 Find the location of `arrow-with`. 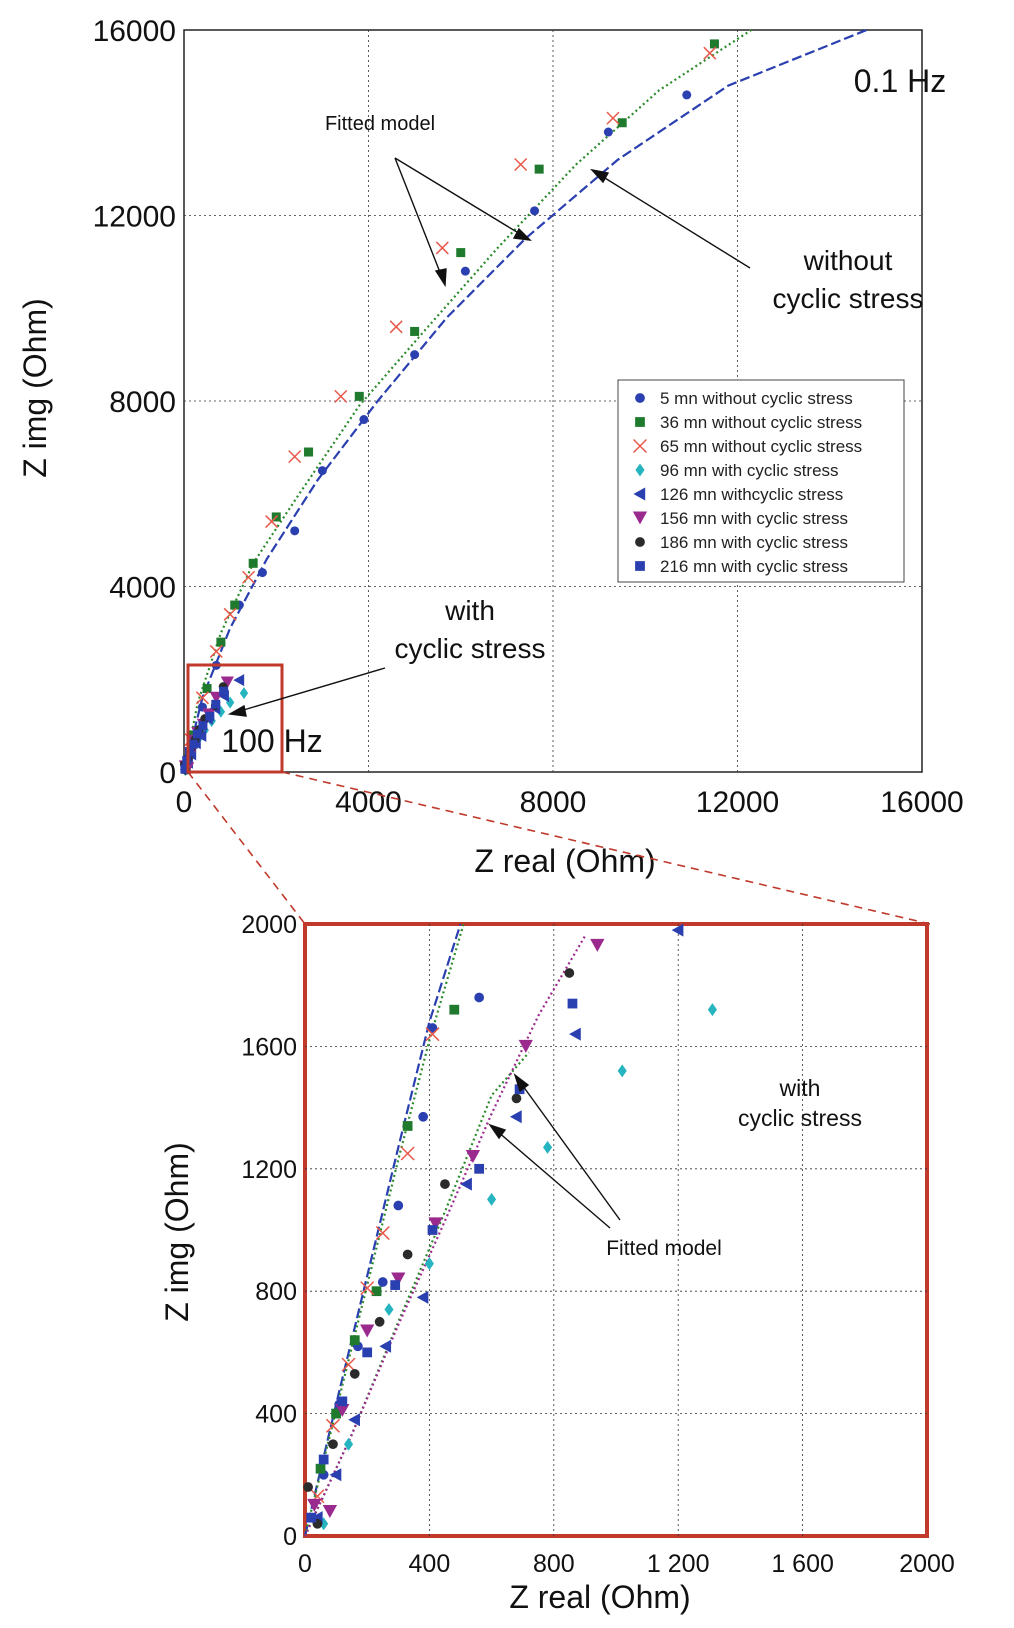

arrow-with is located at coordinates (307, 691).